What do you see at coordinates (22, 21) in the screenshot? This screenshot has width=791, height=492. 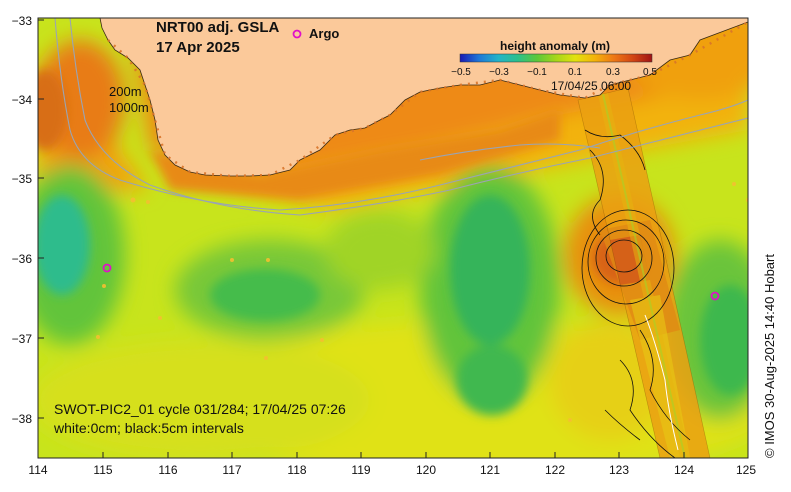 I see `y-tick-label: −33` at bounding box center [22, 21].